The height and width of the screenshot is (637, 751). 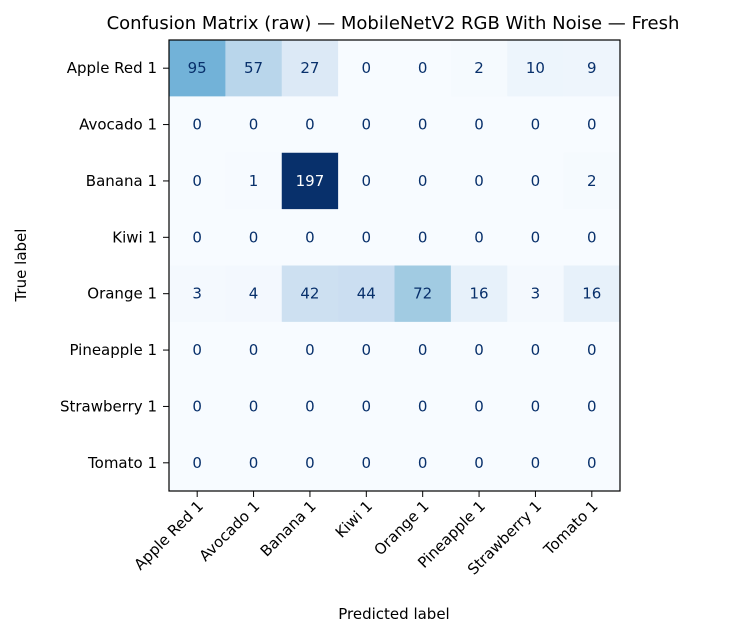 I want to click on cell-value-label: 10, so click(x=535, y=68).